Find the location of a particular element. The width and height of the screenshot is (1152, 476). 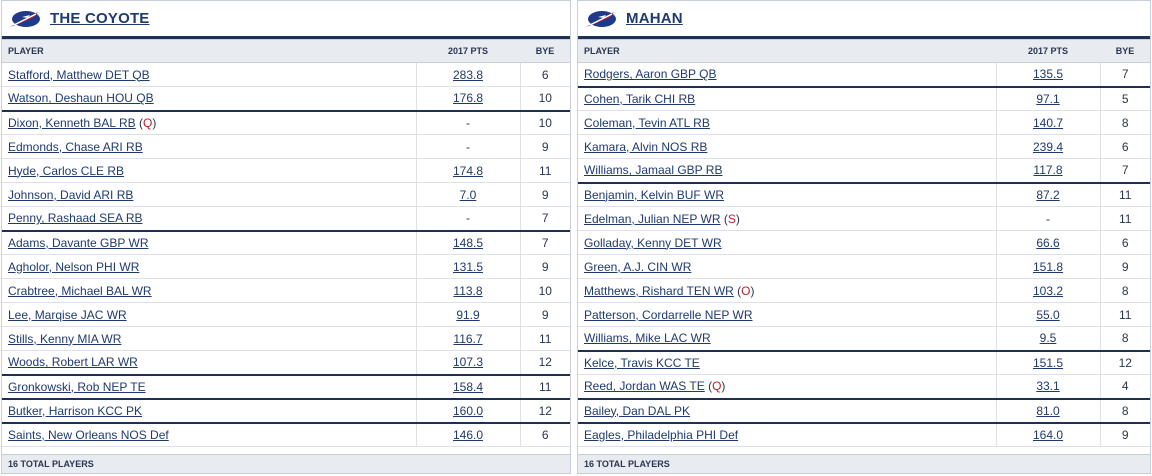

player-link: Golladay, Kenny DET WR is located at coordinates (653, 242).